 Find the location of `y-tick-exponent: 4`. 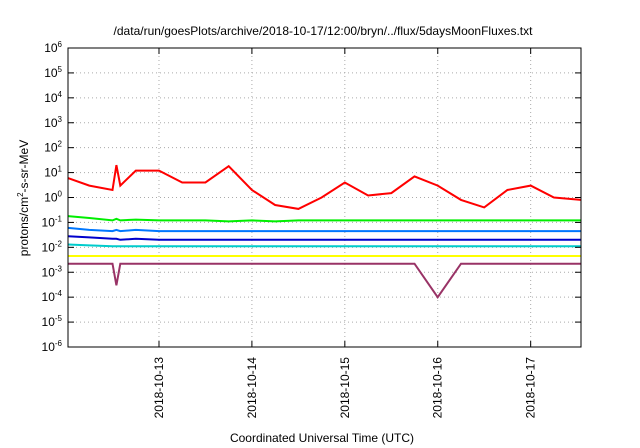

y-tick-exponent: 4 is located at coordinates (60, 94).